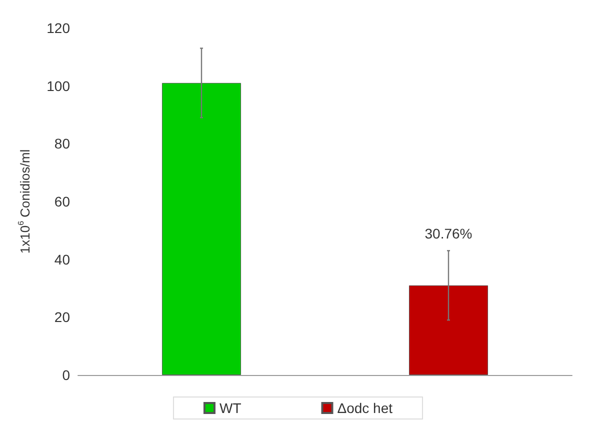 The image size is (596, 435). Describe the element at coordinates (62, 317) in the screenshot. I see `y-tick-label: 20` at that location.